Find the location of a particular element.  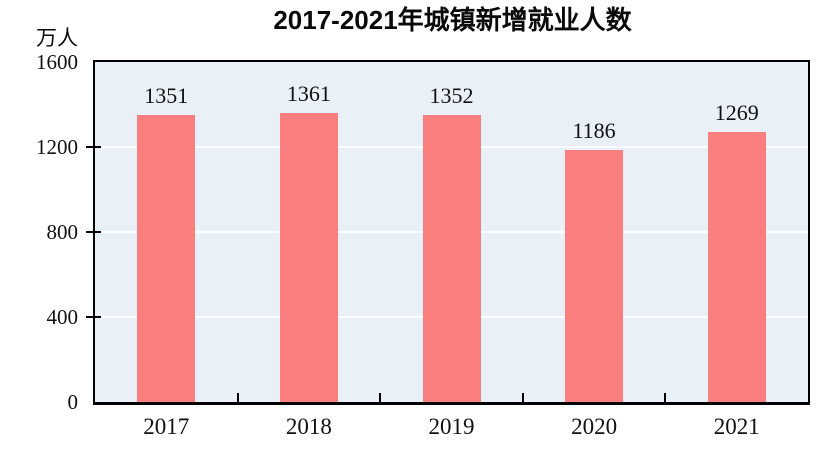

bar-2018 is located at coordinates (308, 257).